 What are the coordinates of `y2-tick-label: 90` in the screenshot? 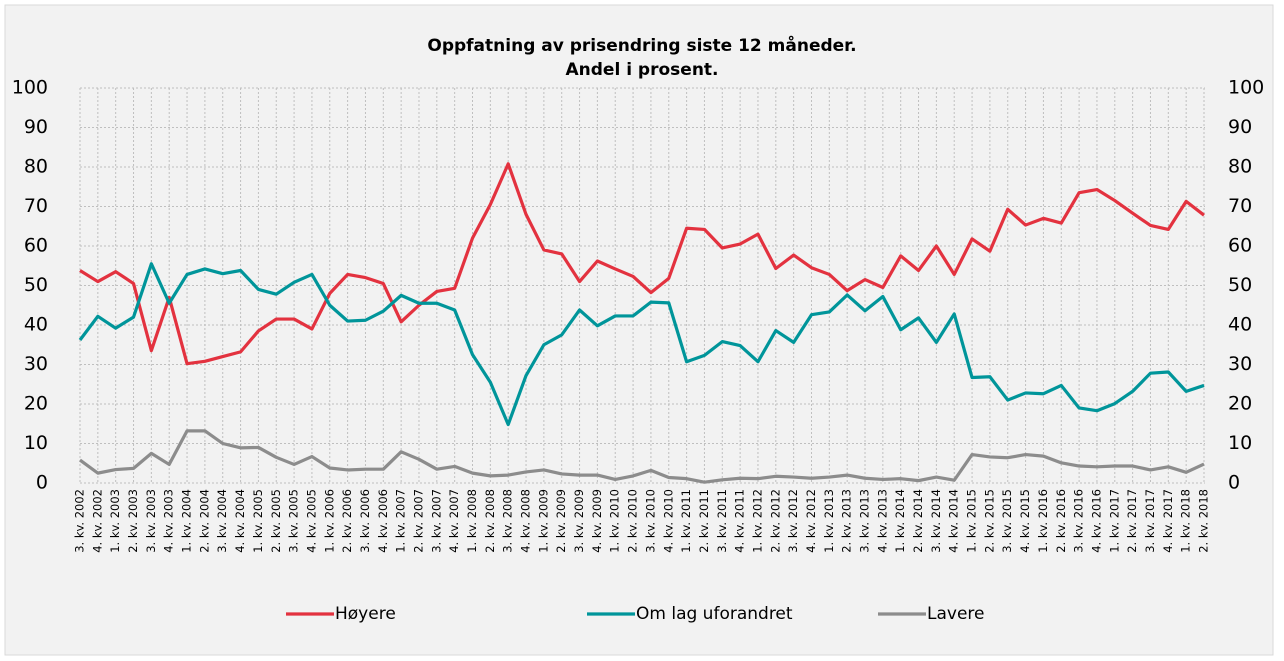 It's located at (1240, 127).